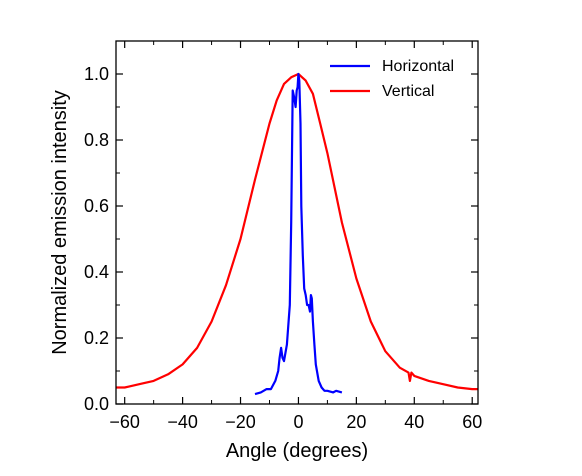  Describe the element at coordinates (96, 74) in the screenshot. I see `y-tick-label: 1.0` at that location.